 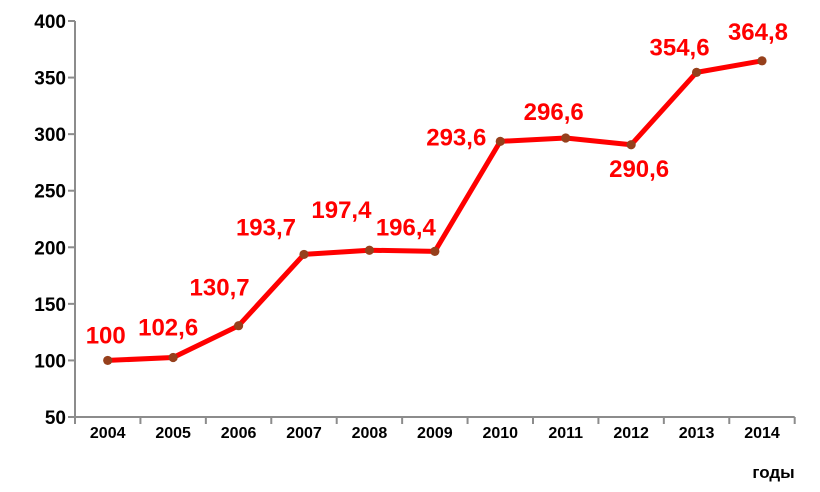 What do you see at coordinates (773, 472) in the screenshot?
I see `x-axis-title: годы` at bounding box center [773, 472].